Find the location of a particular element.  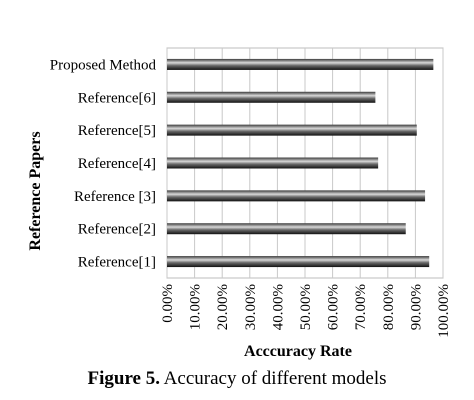

y-axis-title: Reference Papers is located at coordinates (35, 190).